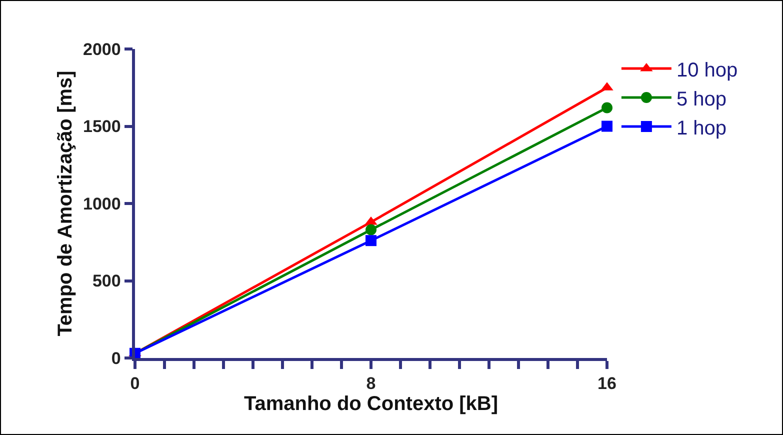  What do you see at coordinates (102, 49) in the screenshot?
I see `y-tick-label: 2000` at bounding box center [102, 49].